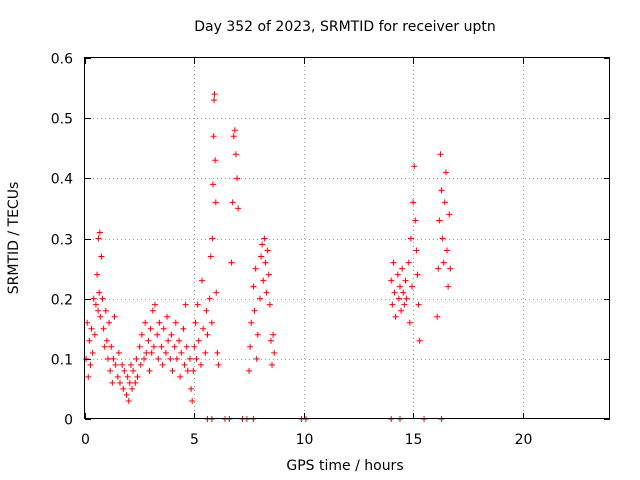 This screenshot has height=480, width=640. Describe the element at coordinates (62, 60) in the screenshot. I see `y-tick-label: 0.6` at that location.